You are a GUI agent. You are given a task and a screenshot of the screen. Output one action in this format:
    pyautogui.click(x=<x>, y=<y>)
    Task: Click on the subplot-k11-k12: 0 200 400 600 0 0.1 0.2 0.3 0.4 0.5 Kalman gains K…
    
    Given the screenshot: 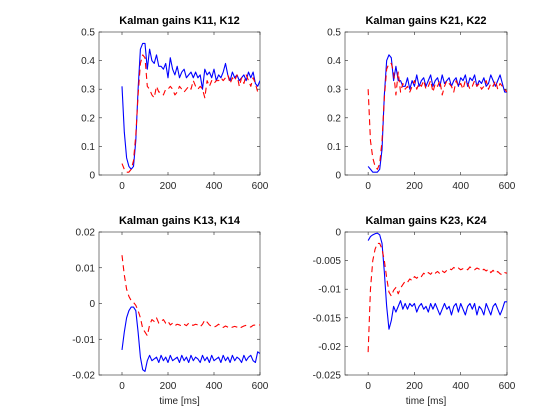 What is the action you would take?
    pyautogui.click(x=175, y=103)
    